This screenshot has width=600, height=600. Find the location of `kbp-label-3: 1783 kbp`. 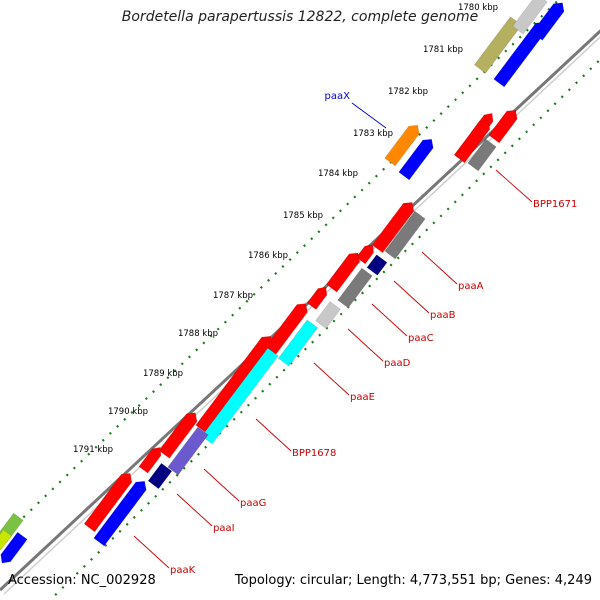

kbp-label-3: 1783 kbp is located at coordinates (373, 134).